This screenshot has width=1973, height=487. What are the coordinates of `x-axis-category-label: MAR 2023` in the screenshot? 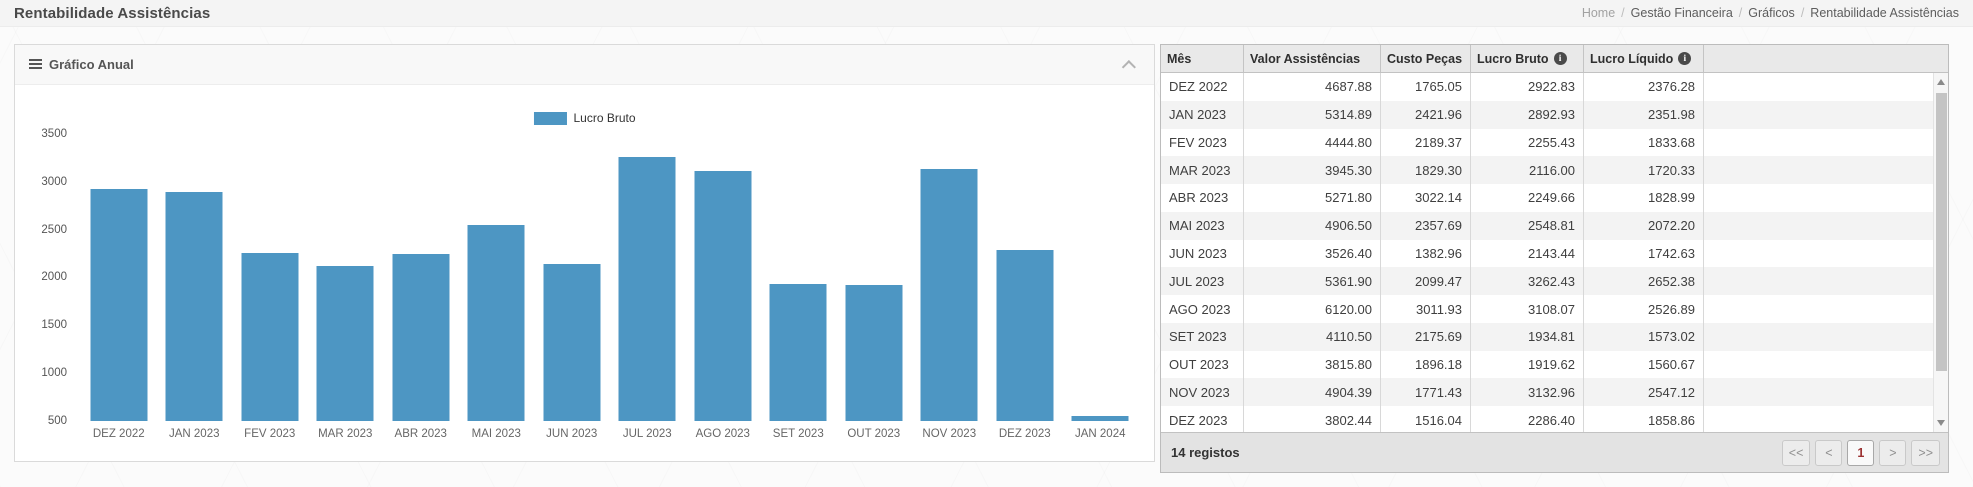 It's located at (345, 434).